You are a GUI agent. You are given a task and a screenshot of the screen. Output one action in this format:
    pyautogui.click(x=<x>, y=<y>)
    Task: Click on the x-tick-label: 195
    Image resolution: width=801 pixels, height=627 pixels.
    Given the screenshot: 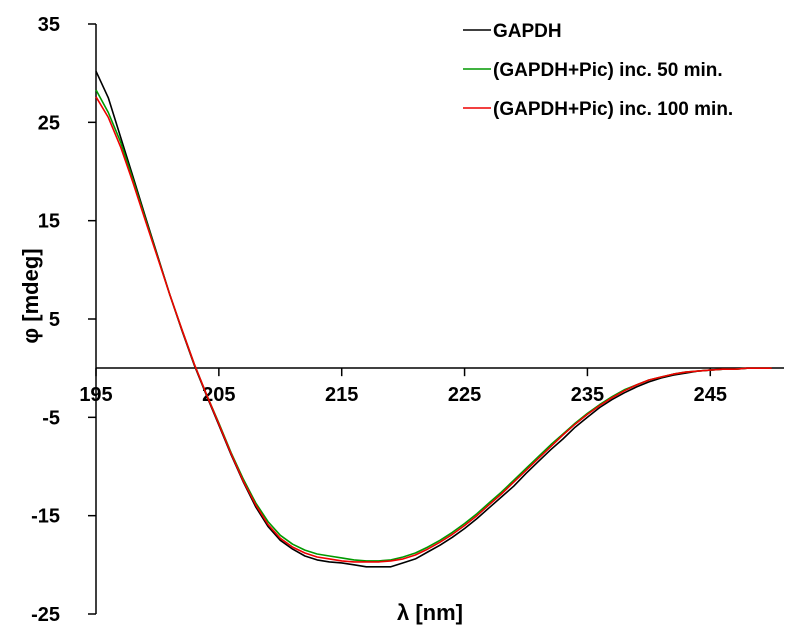 What is the action you would take?
    pyautogui.click(x=95, y=395)
    